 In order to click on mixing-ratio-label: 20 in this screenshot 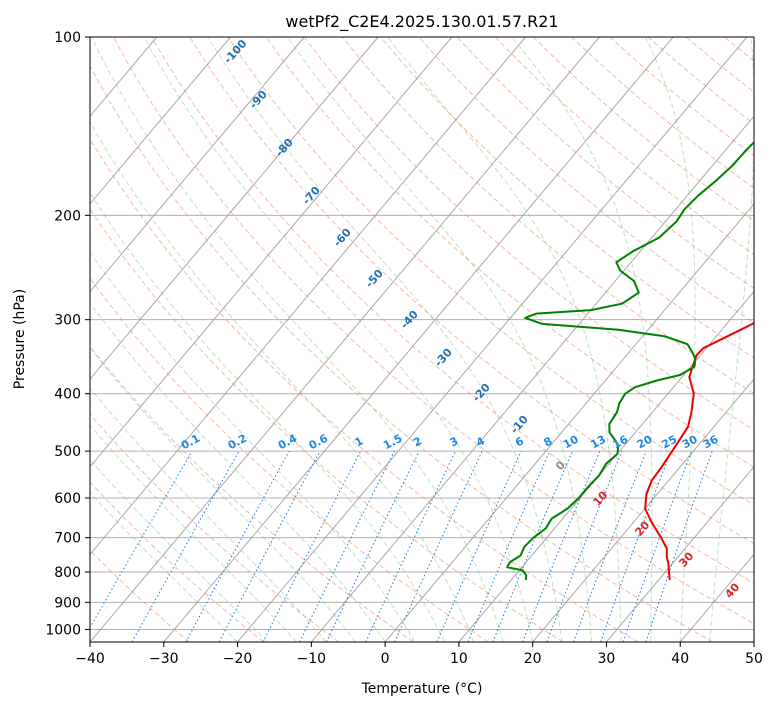, I will do `click(645, 442)`.